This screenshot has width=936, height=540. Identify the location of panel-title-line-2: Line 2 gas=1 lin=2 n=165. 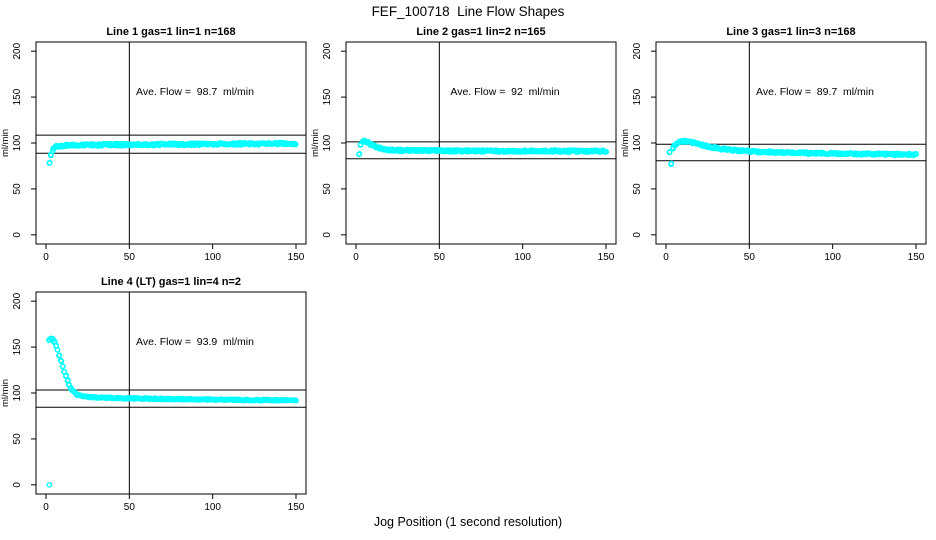
(481, 32).